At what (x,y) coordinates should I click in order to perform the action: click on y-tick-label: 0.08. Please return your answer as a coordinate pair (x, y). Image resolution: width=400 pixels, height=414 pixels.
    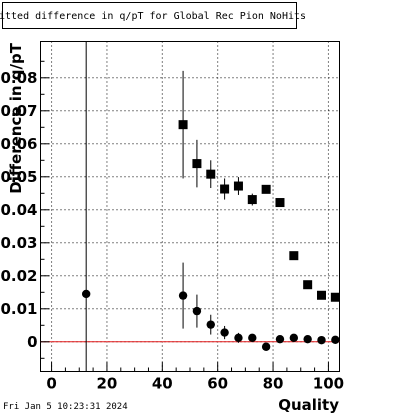
    Looking at the image, I should click on (18, 78).